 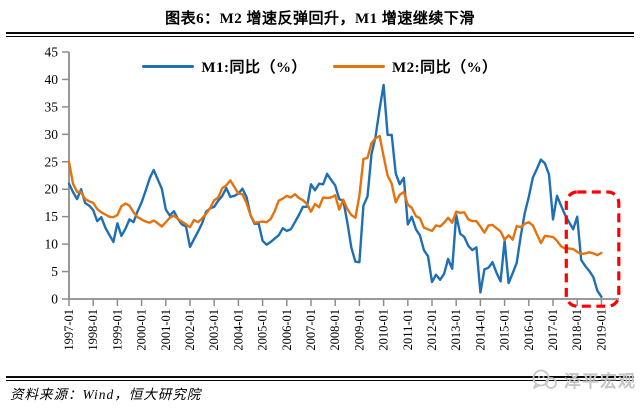 What do you see at coordinates (93, 330) in the screenshot?
I see `x-tick-label: 1998-01` at bounding box center [93, 330].